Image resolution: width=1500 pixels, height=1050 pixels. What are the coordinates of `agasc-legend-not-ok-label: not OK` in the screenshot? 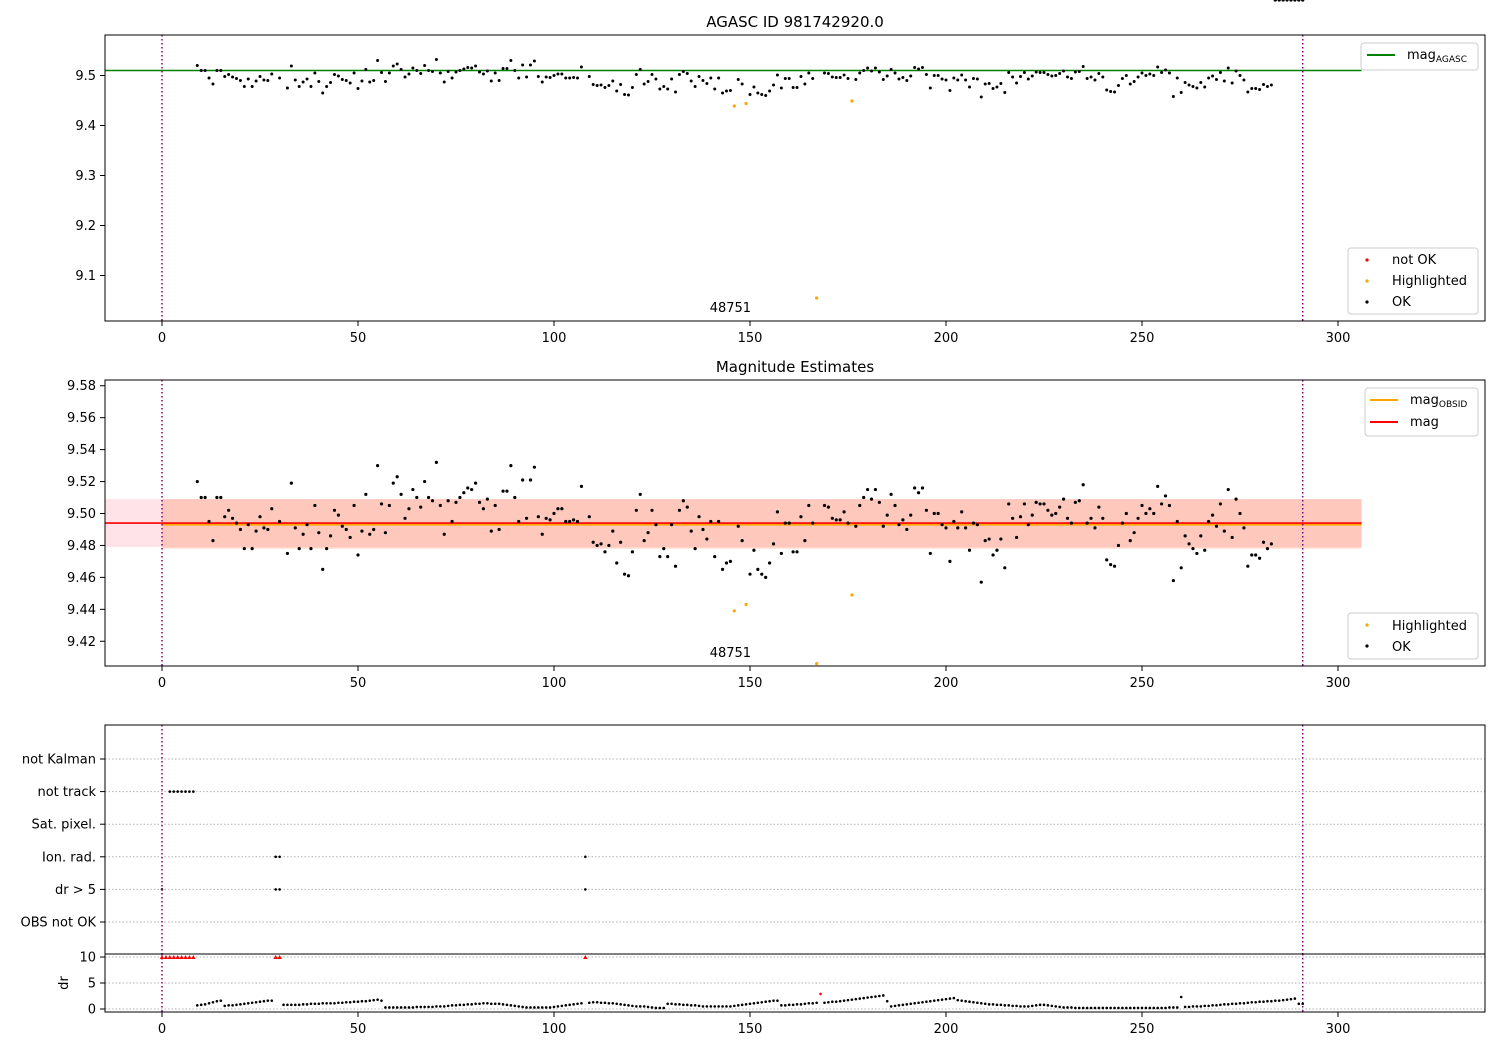 It's located at (1414, 260).